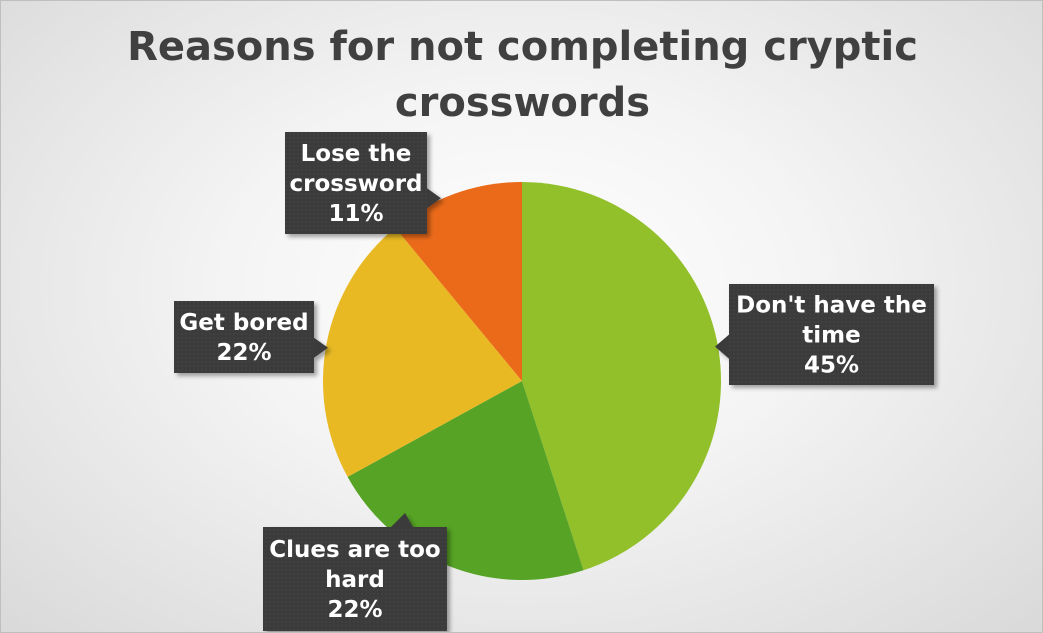  I want to click on chart-title-line-1: Reasons for not completing cryptic, so click(522, 47).